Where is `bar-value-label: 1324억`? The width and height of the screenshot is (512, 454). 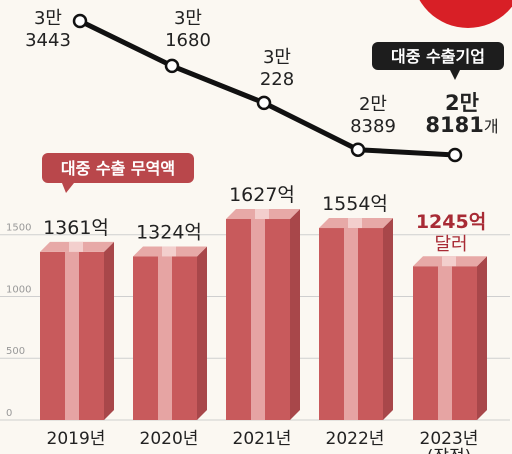
bar-value-label: 1324억 is located at coordinates (169, 232).